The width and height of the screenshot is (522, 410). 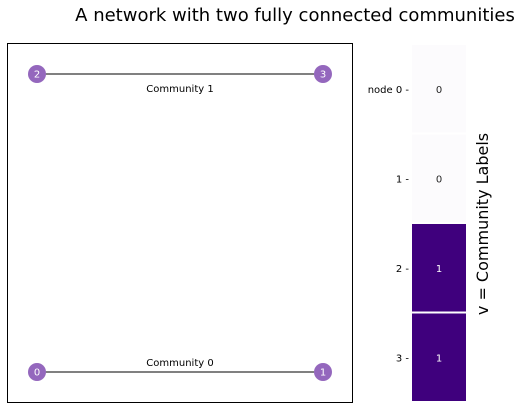 I want to click on heatmap-cell-label-3: 1, so click(x=439, y=358).